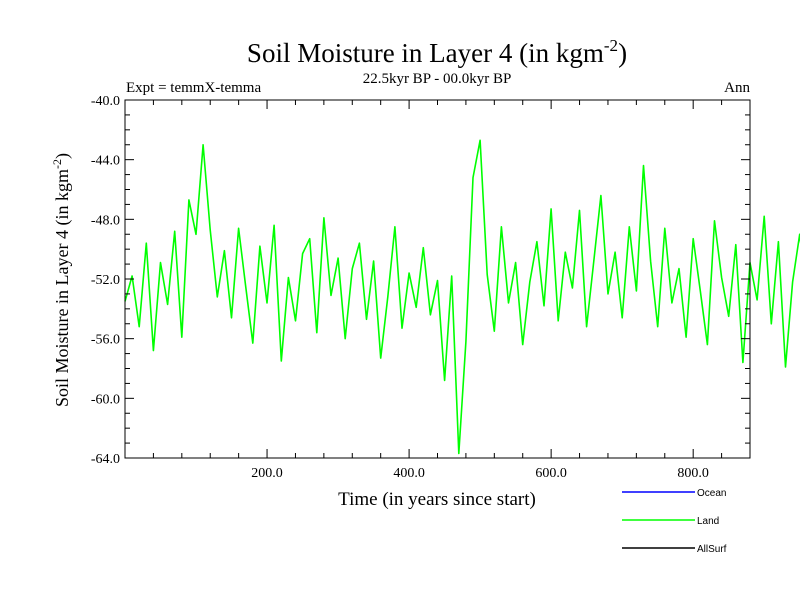 This screenshot has width=800, height=600. Describe the element at coordinates (551, 473) in the screenshot. I see `x-tick-label: 600.0` at that location.